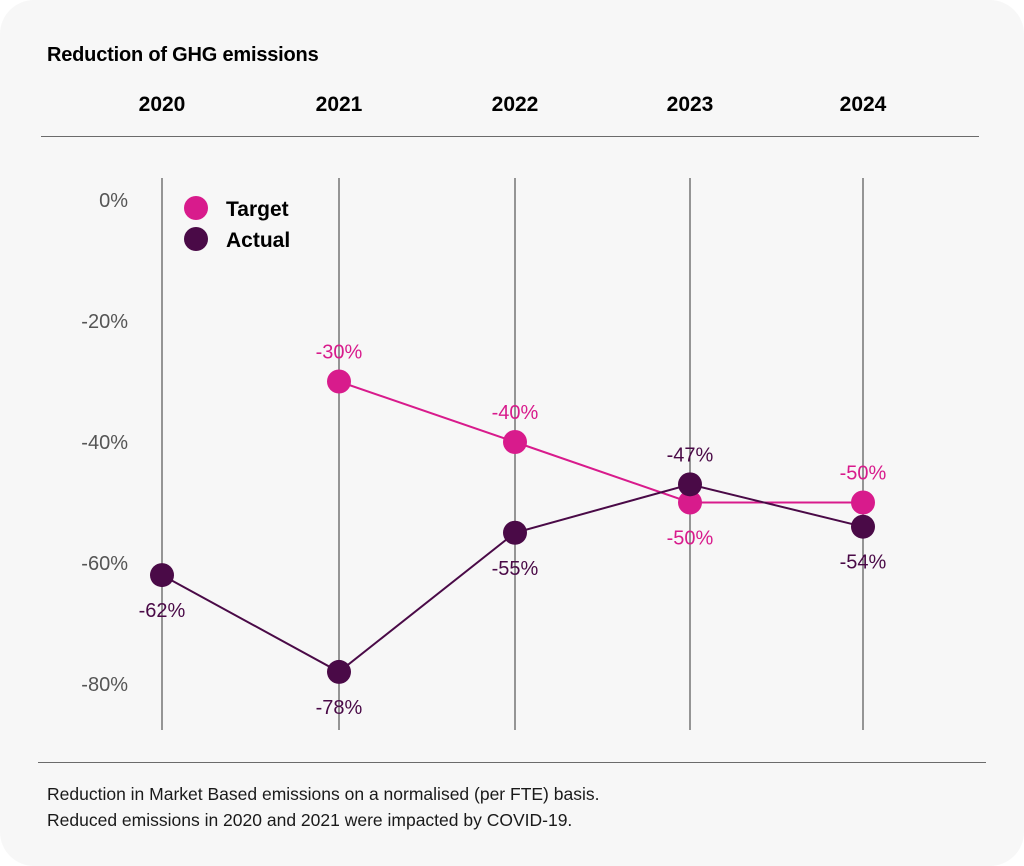  I want to click on point-actual-2022, so click(515, 532).